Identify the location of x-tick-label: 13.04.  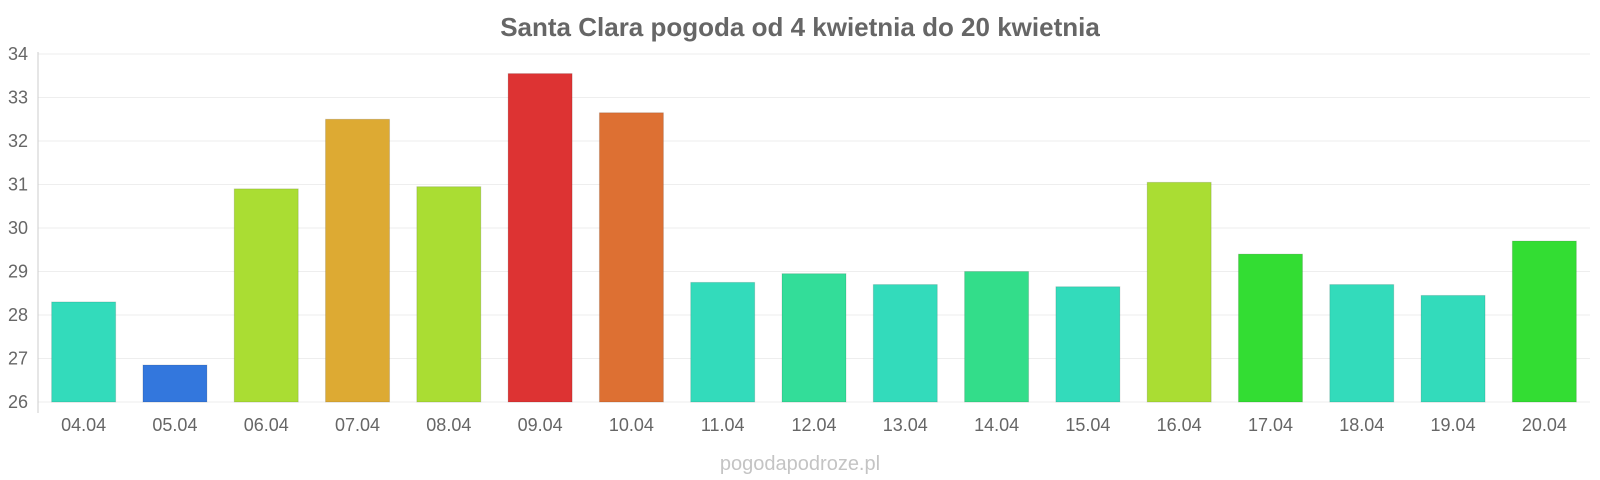
(905, 425).